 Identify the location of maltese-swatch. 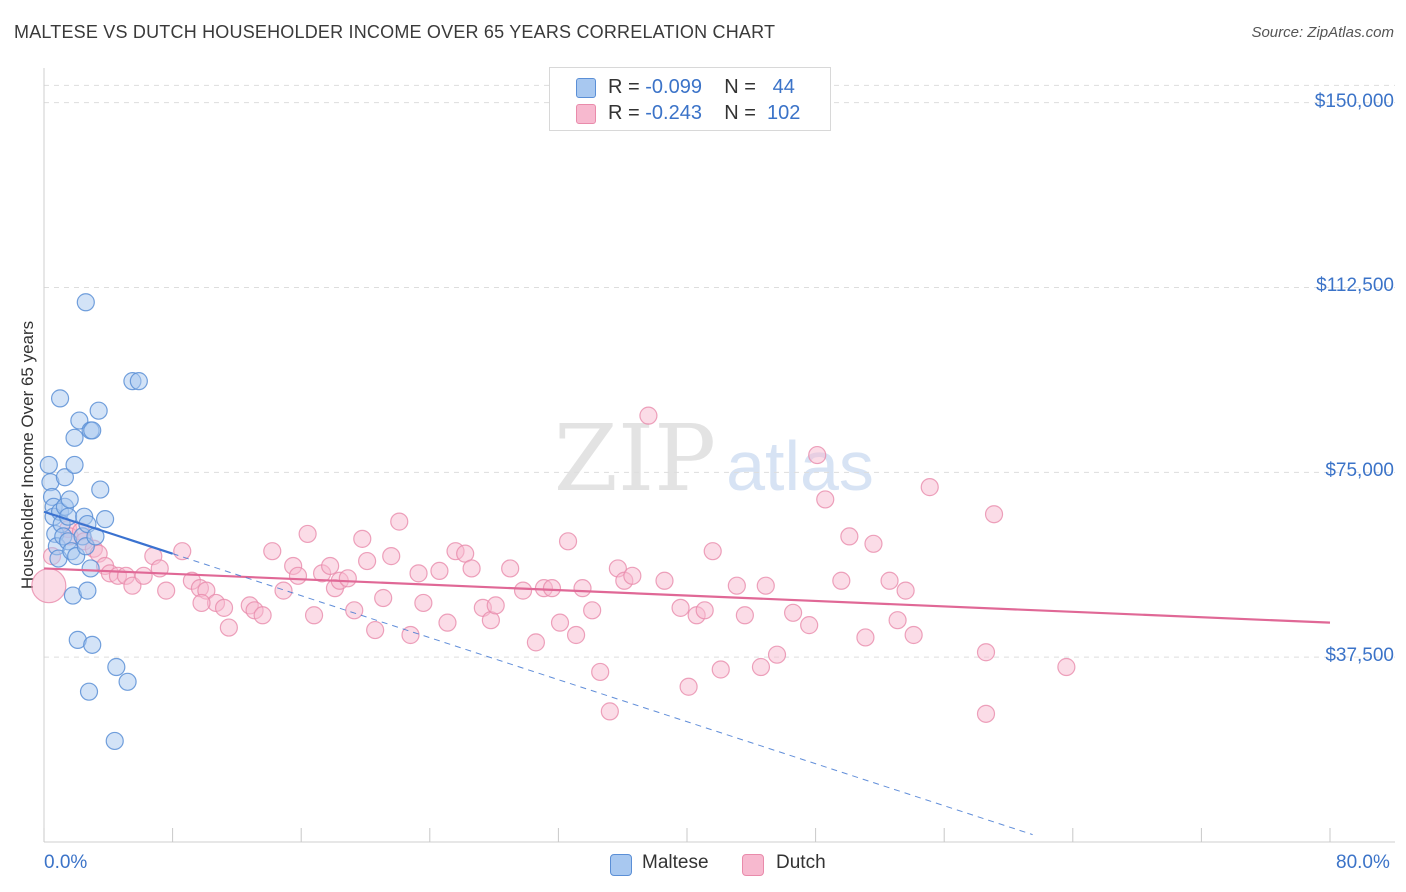
(586, 88).